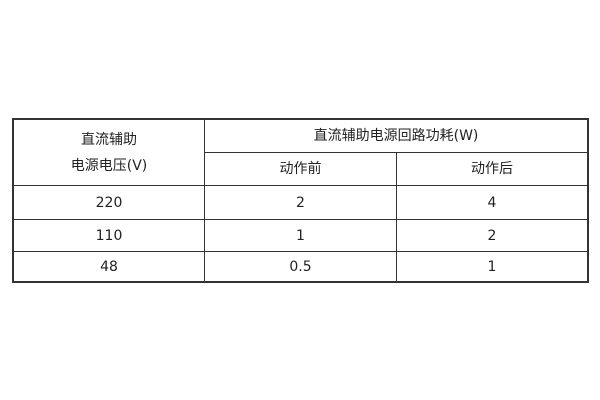 Image resolution: width=600 pixels, height=400 pixels. Describe the element at coordinates (109, 153) in the screenshot. I see `header-voltage: 直流辅助 电源电压(V)` at that location.